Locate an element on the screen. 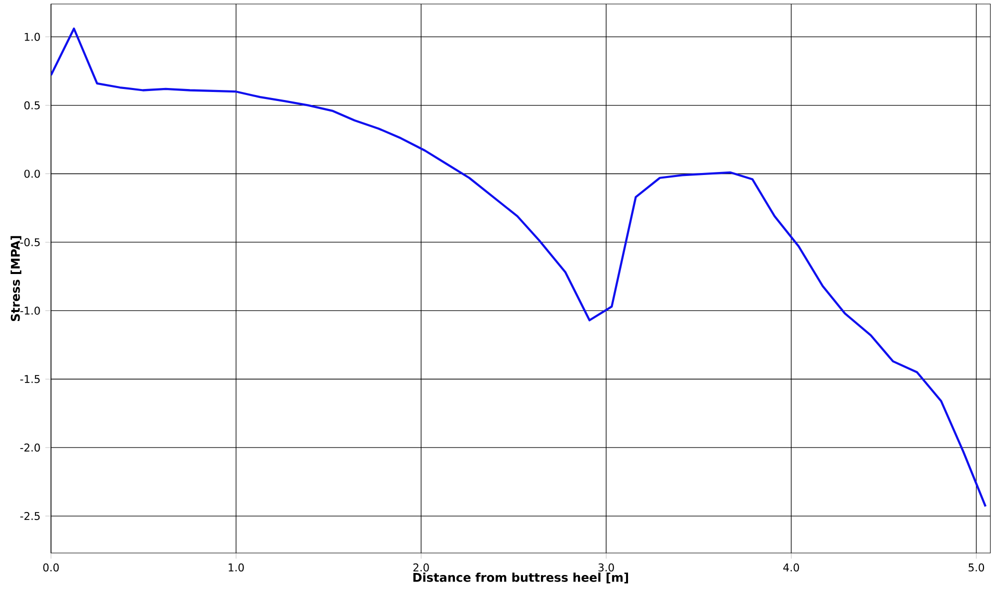  y-tick-label: 0.5 is located at coordinates (32, 105).